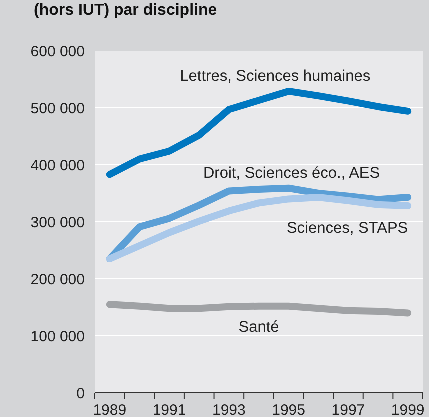 The width and height of the screenshot is (429, 417). Describe the element at coordinates (125, 11) in the screenshot. I see `chart-title: (hors IUT) par discipline` at that location.